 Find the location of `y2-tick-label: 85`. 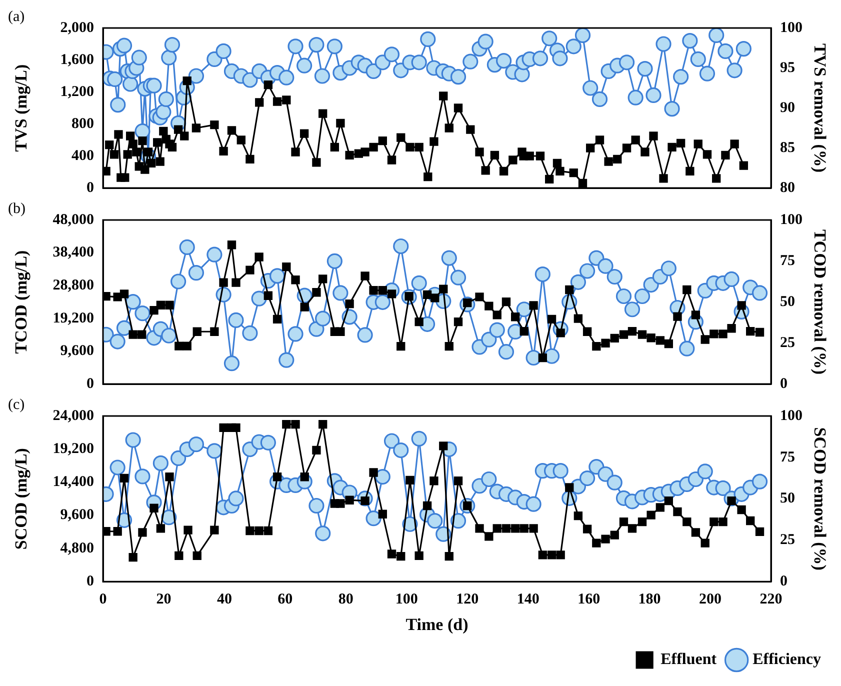

y2-tick-label: 85 is located at coordinates (787, 148).